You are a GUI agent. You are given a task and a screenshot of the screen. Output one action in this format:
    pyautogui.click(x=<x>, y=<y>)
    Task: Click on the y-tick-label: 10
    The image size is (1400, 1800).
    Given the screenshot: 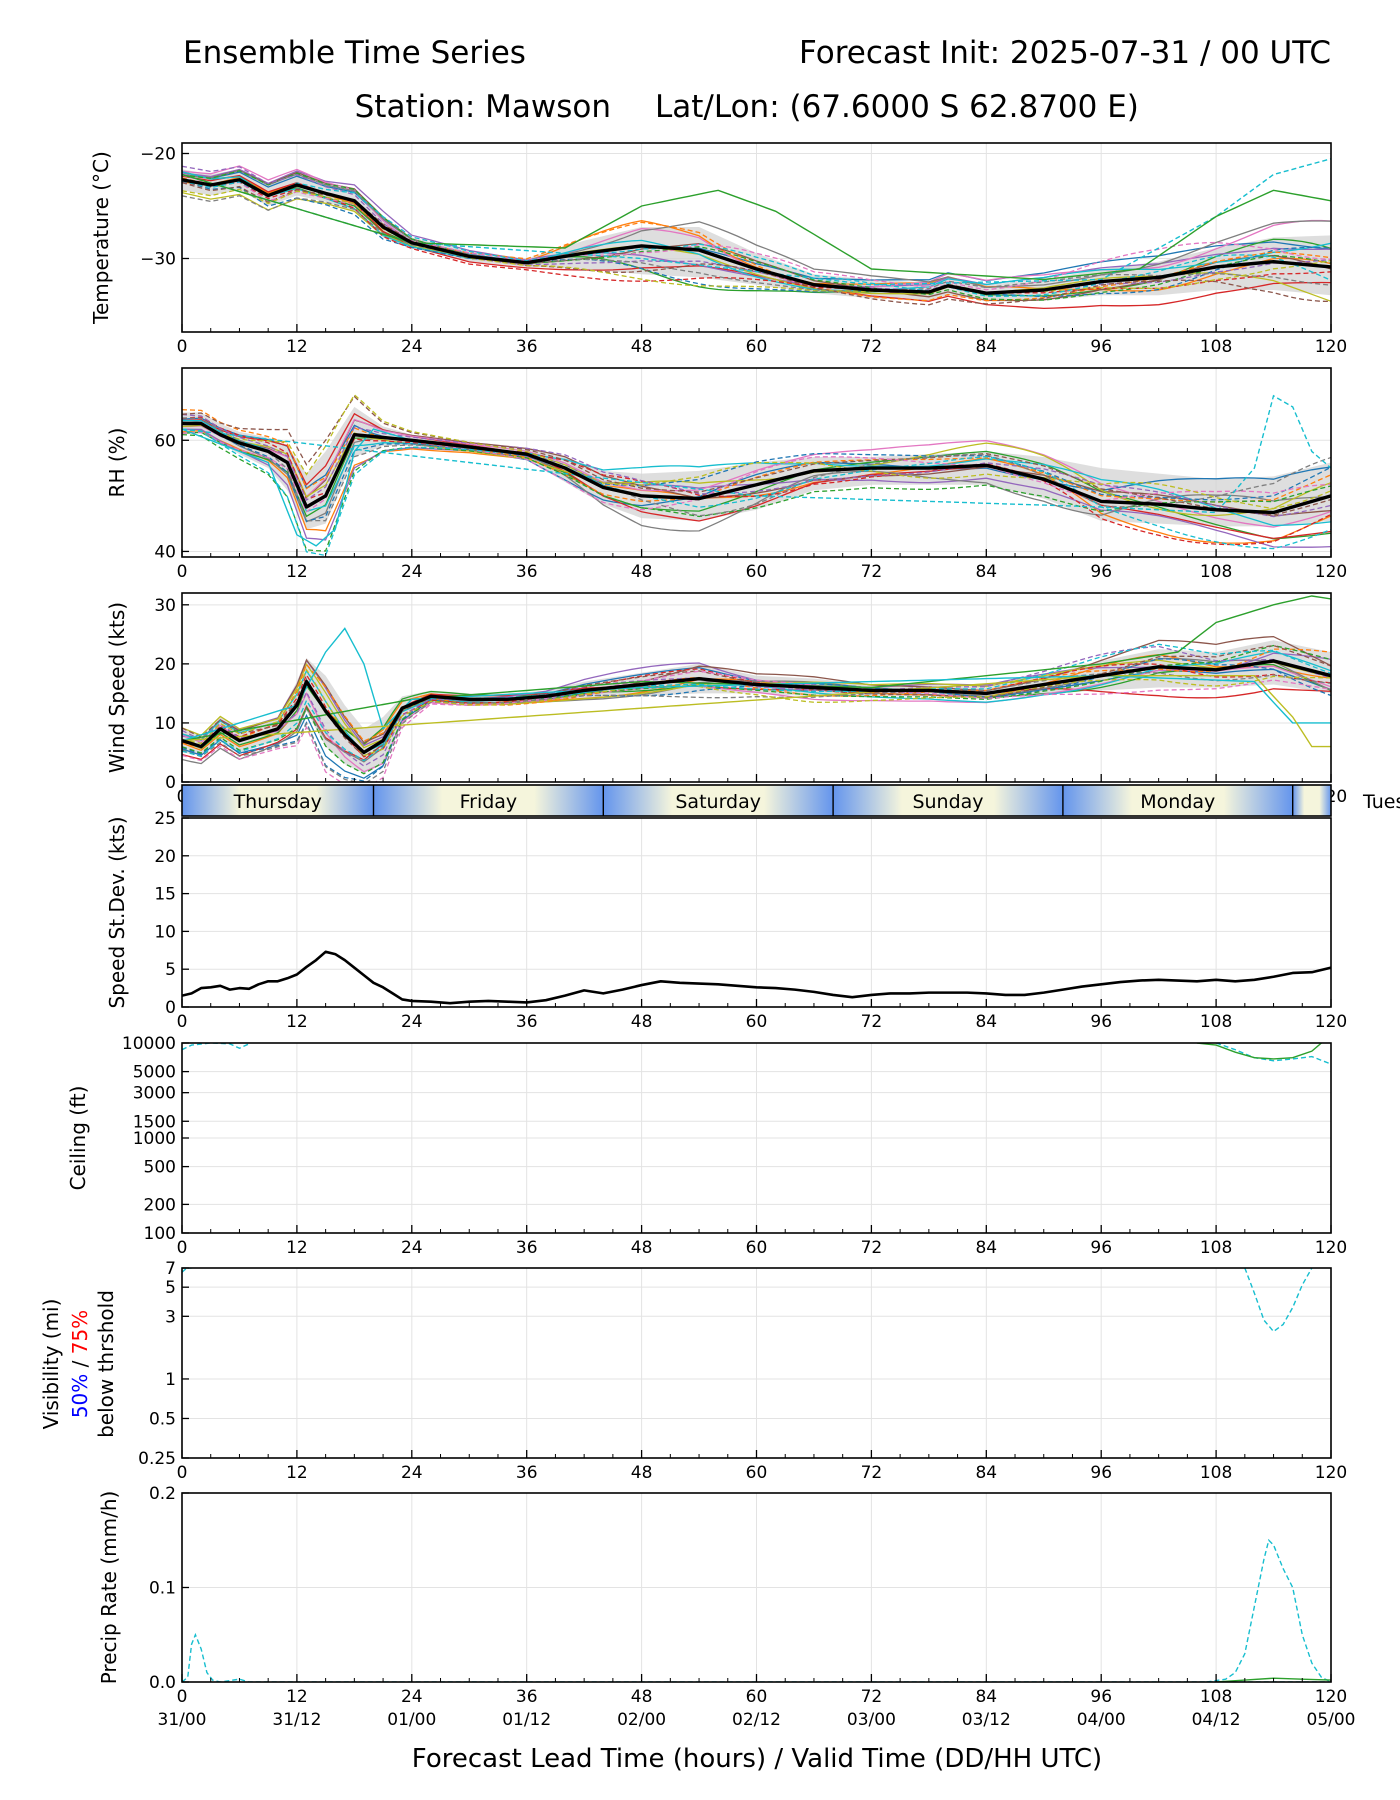 What is the action you would take?
    pyautogui.click(x=165, y=724)
    